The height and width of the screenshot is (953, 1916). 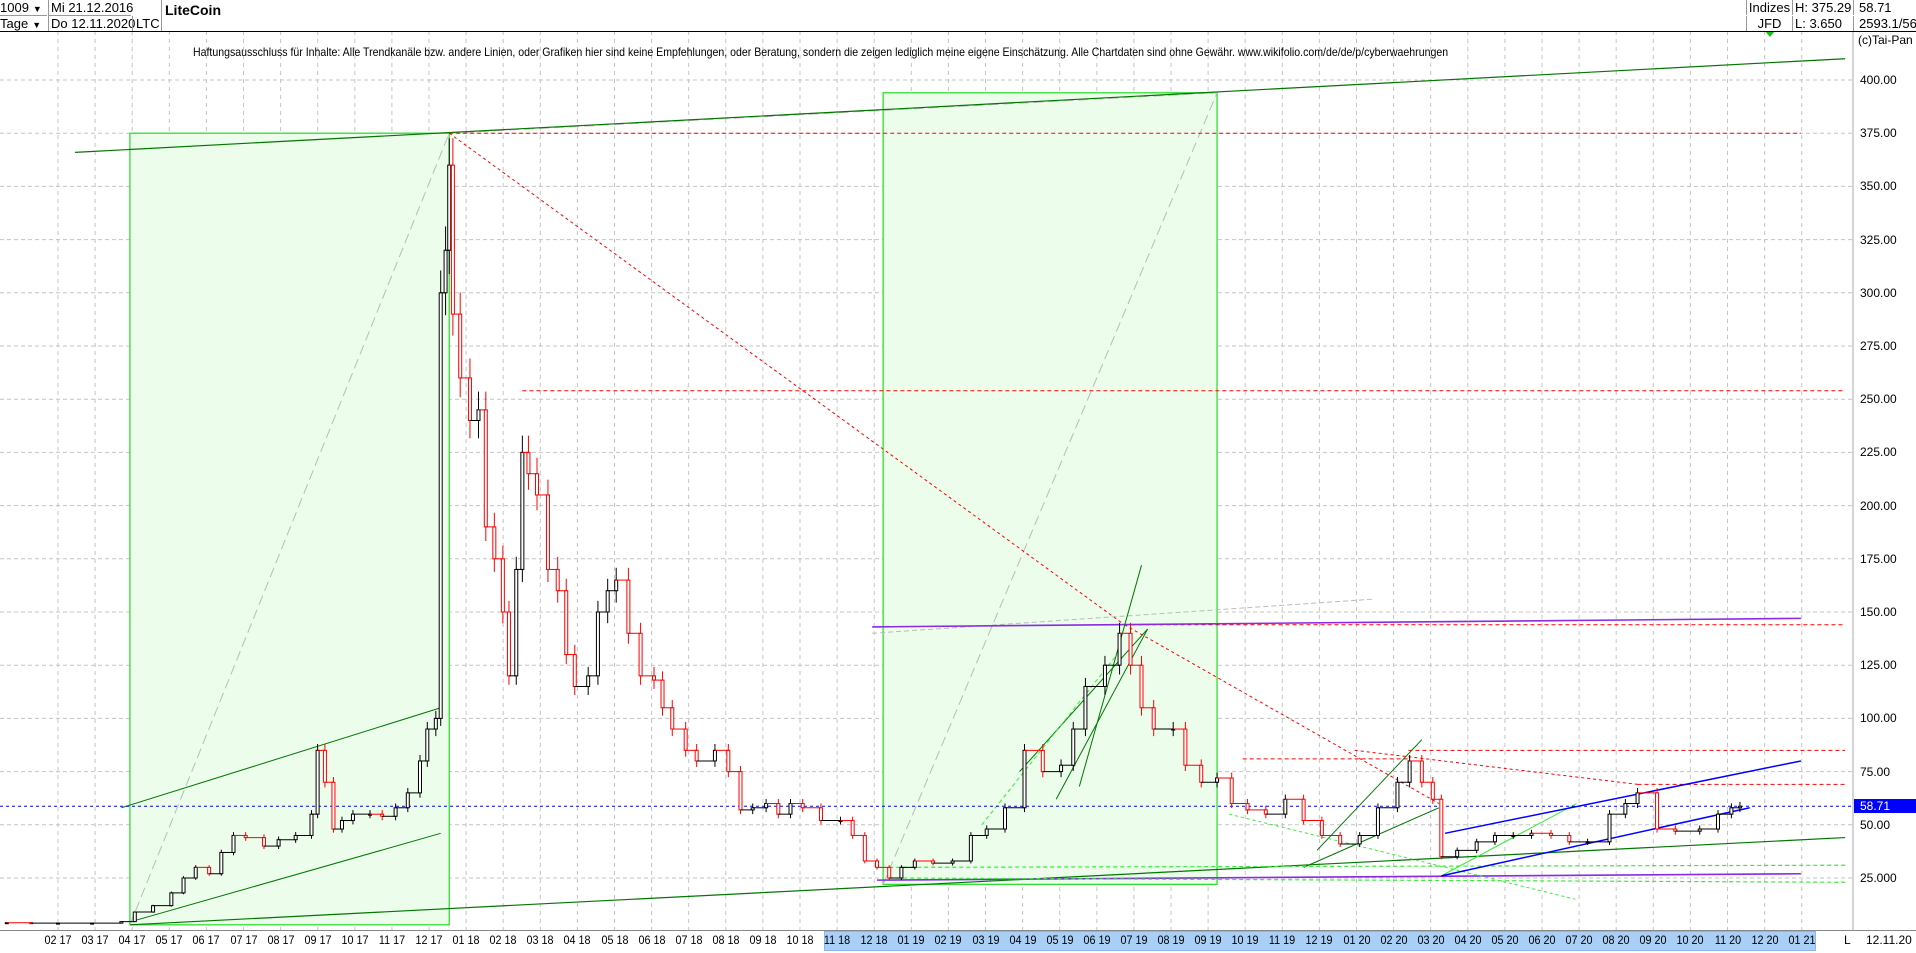 I want to click on green-dashed-line, so click(x=1049, y=740).